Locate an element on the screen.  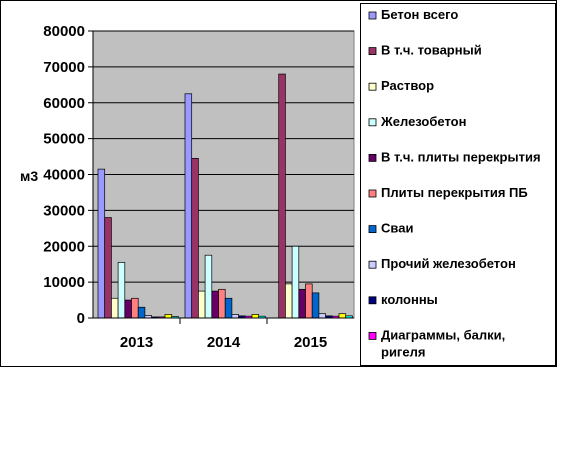
legend-label: В т.ч. плиты перекрытия is located at coordinates (461, 156).